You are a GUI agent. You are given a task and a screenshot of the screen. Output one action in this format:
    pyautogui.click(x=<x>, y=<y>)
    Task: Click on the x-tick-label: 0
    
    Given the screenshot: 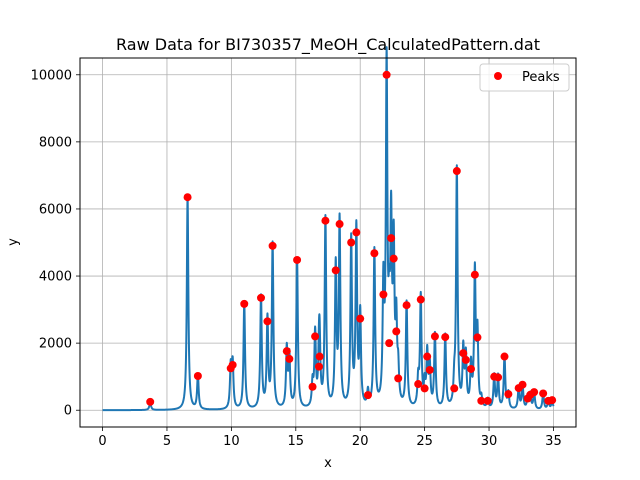 What is the action you would take?
    pyautogui.click(x=102, y=441)
    